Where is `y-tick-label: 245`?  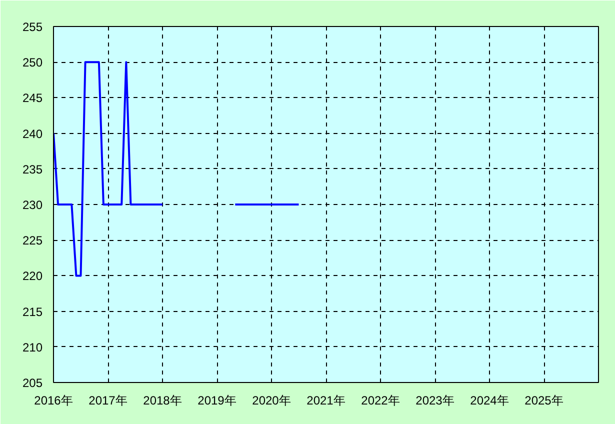
y-tick-label: 245 is located at coordinates (32, 98).